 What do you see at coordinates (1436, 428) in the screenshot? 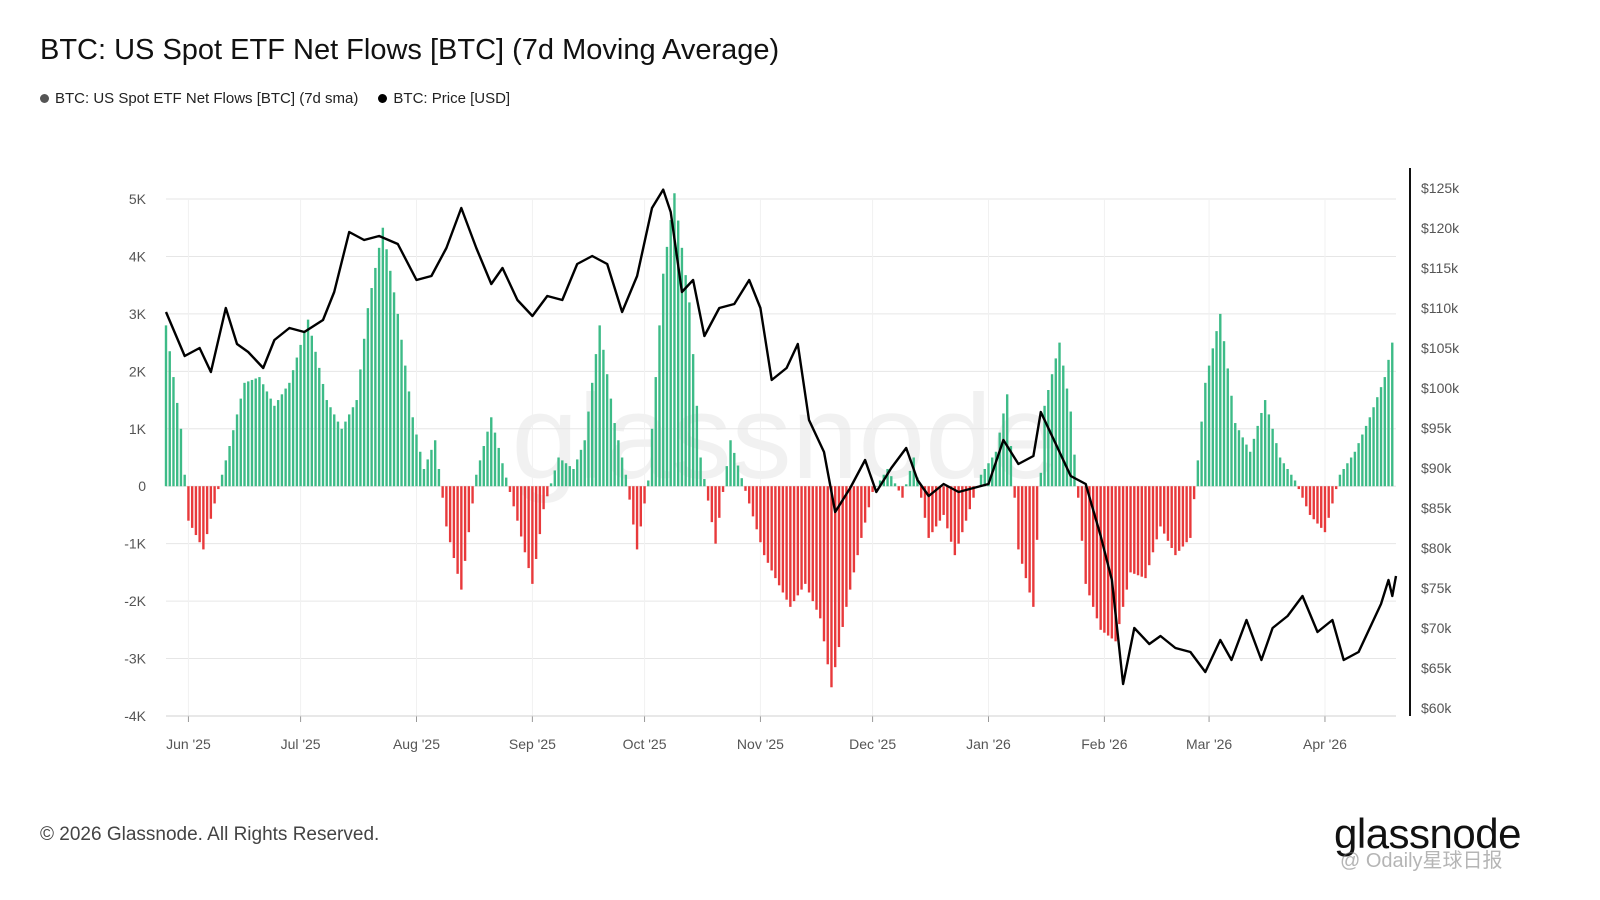
I see `y-right-tick-label: $95k` at bounding box center [1436, 428].